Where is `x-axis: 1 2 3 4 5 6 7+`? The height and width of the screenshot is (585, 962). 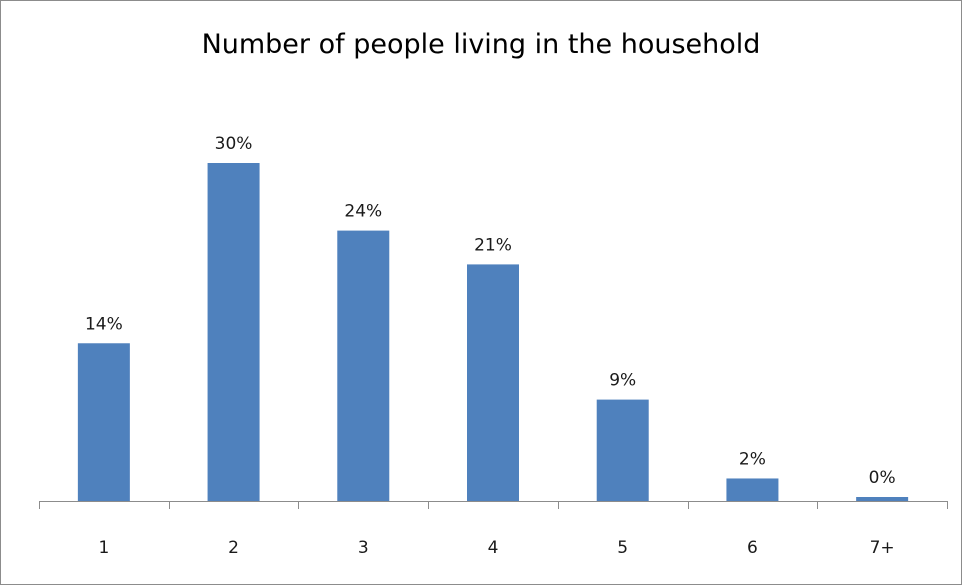 x-axis: 1 2 3 4 5 6 7+ is located at coordinates (493, 529).